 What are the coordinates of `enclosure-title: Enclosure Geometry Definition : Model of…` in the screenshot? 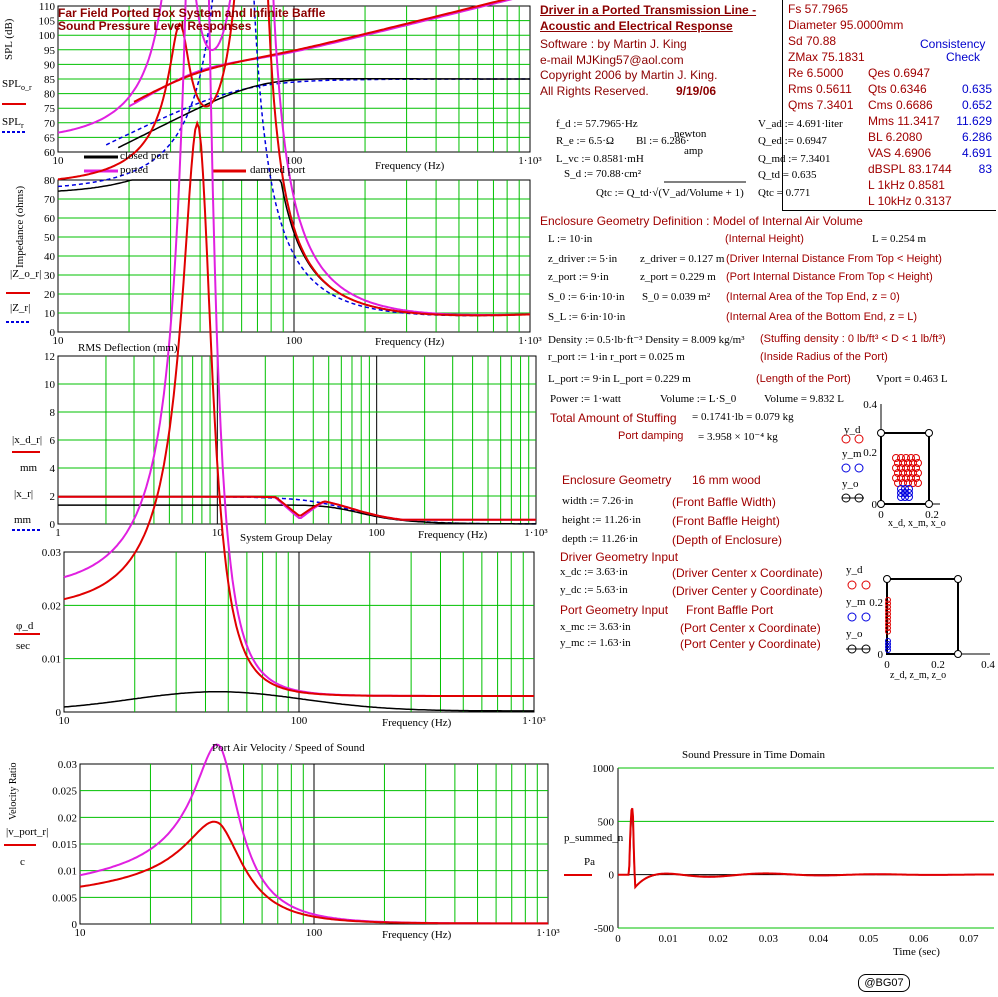 It's located at (701, 221).